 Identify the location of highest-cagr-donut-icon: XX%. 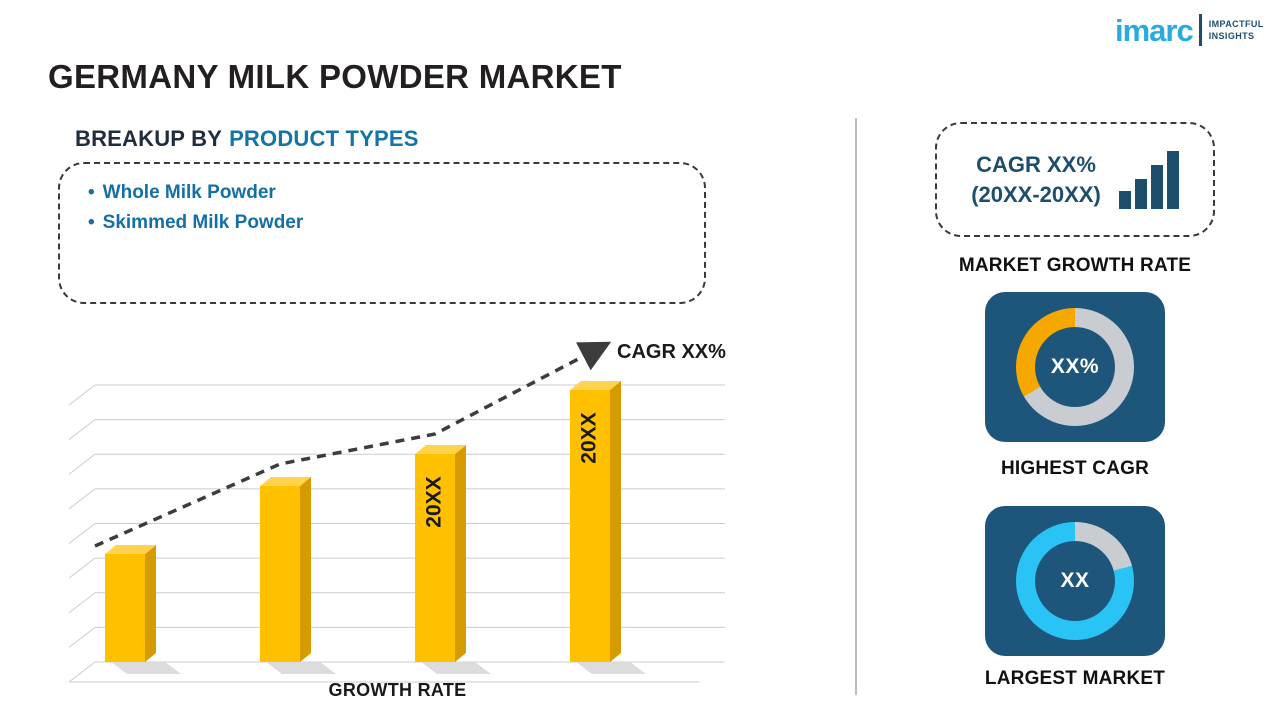
(1075, 367).